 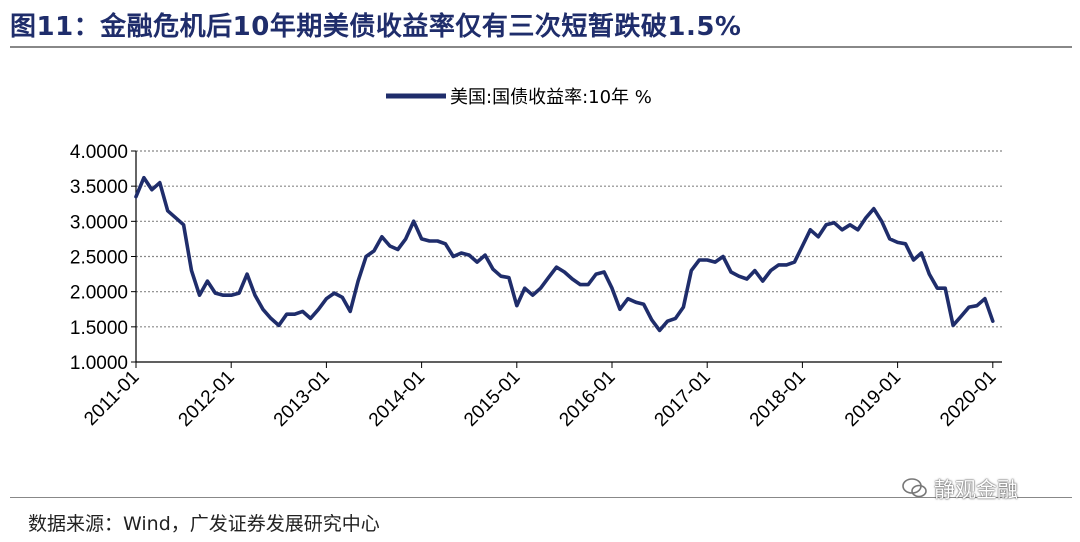 What do you see at coordinates (914, 488) in the screenshot?
I see `wechat-icon` at bounding box center [914, 488].